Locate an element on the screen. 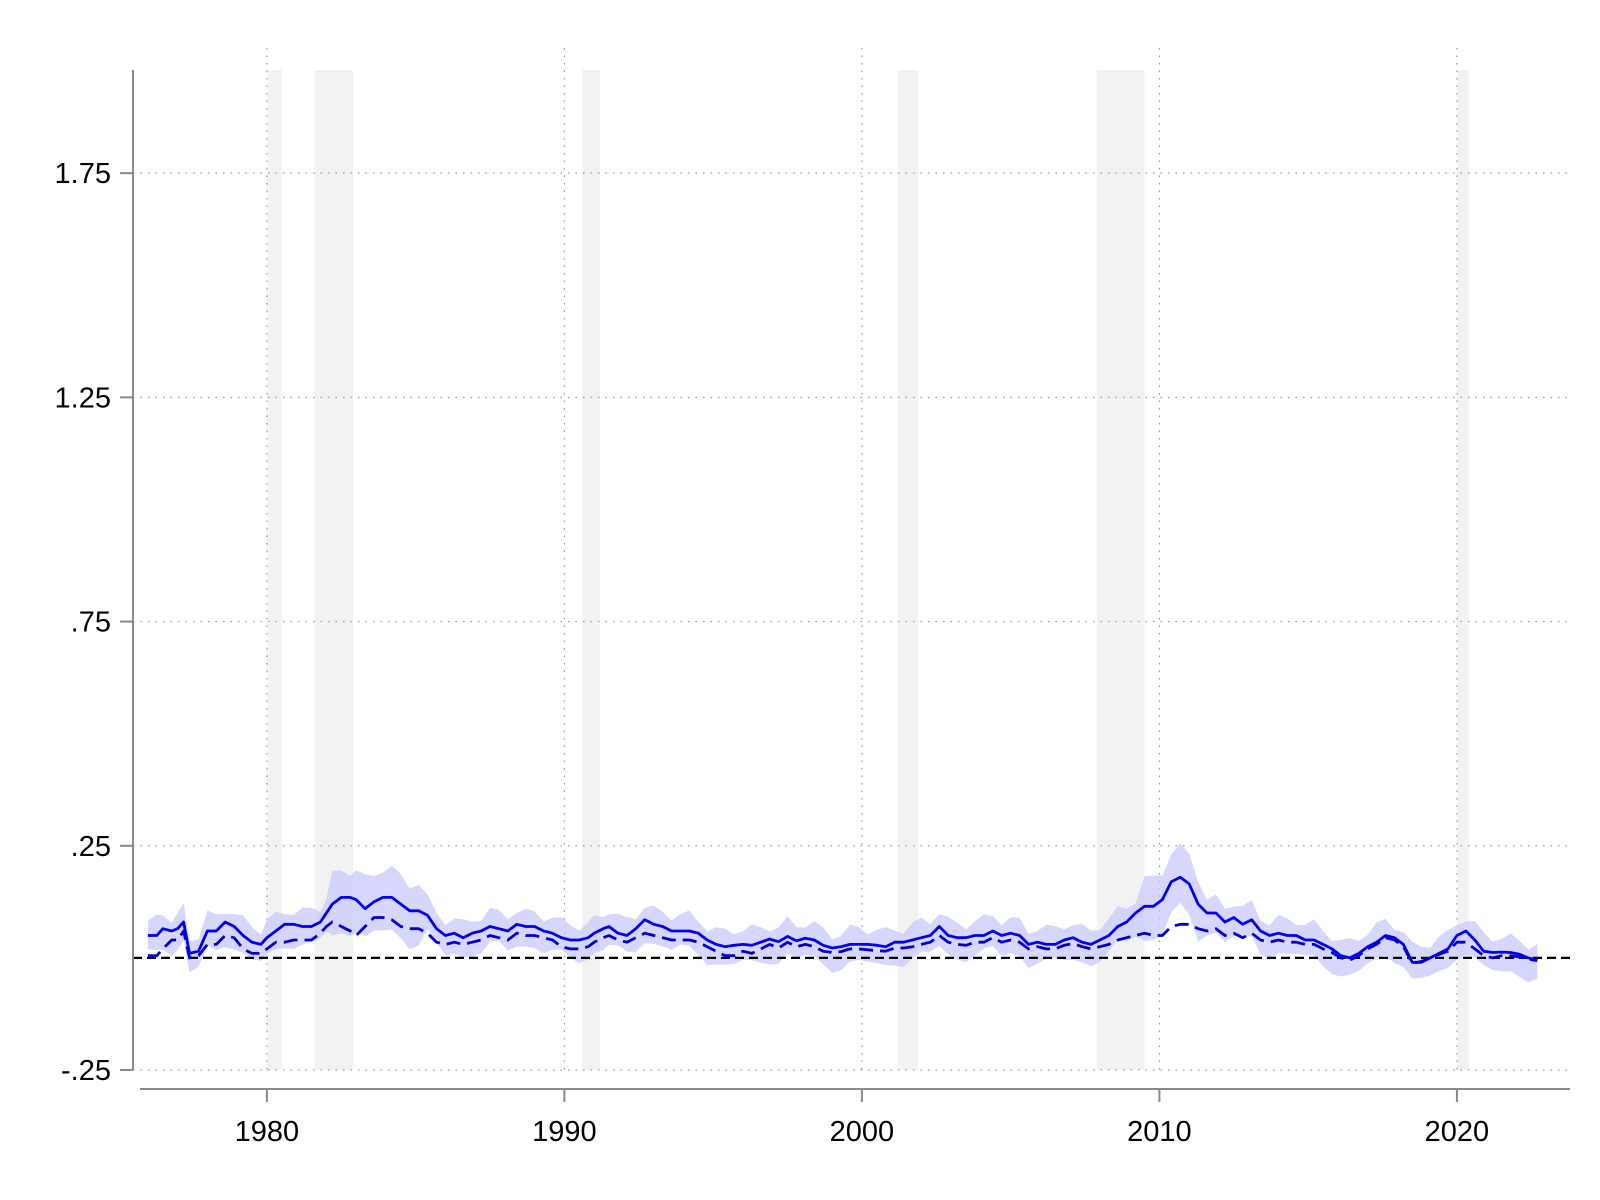  x-tick-label: 1990 is located at coordinates (564, 1132).